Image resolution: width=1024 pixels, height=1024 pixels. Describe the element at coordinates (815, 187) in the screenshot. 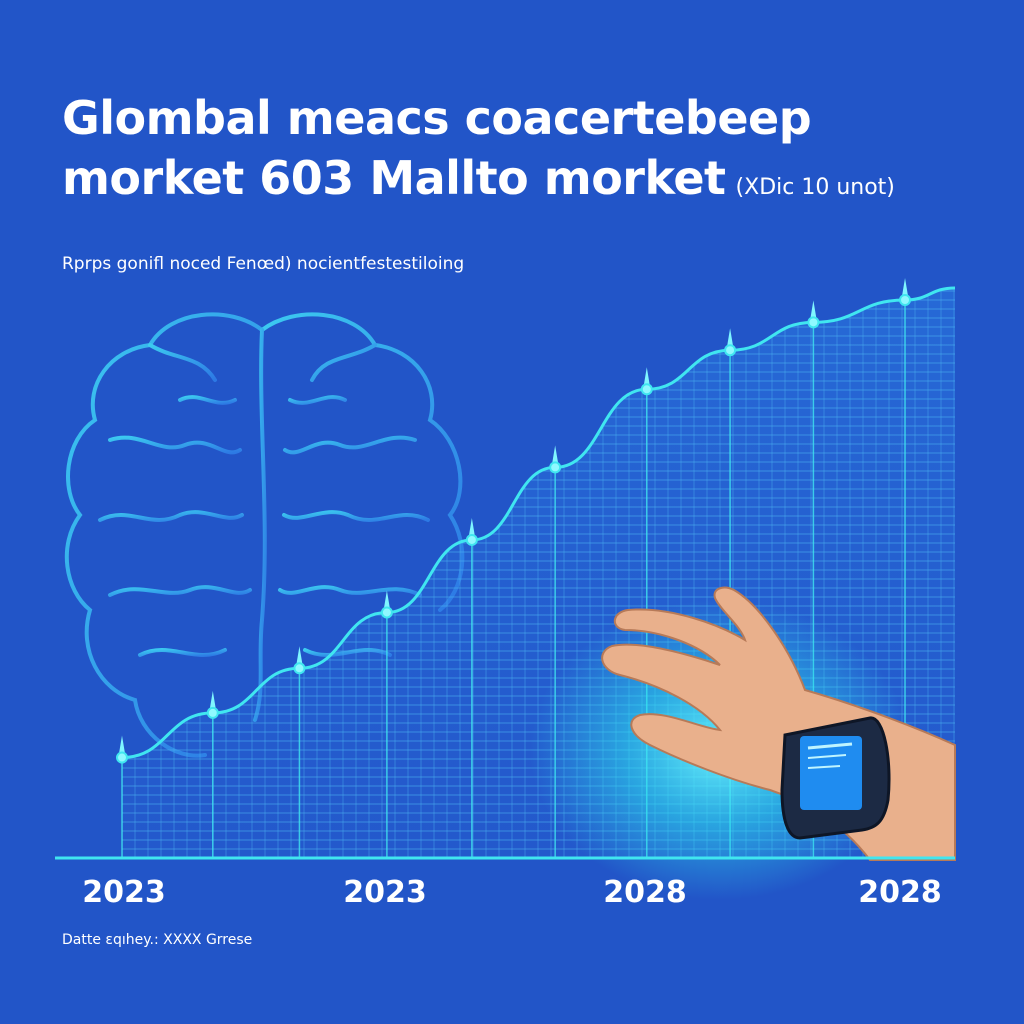

I see `unit-label: (XDic 10 unot)` at that location.